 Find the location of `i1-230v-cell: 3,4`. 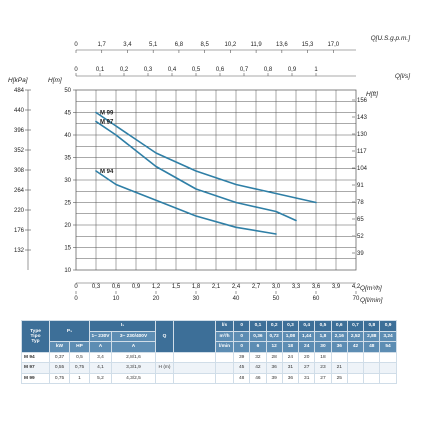

i1-230v-cell: 3,4 is located at coordinates (100, 357).